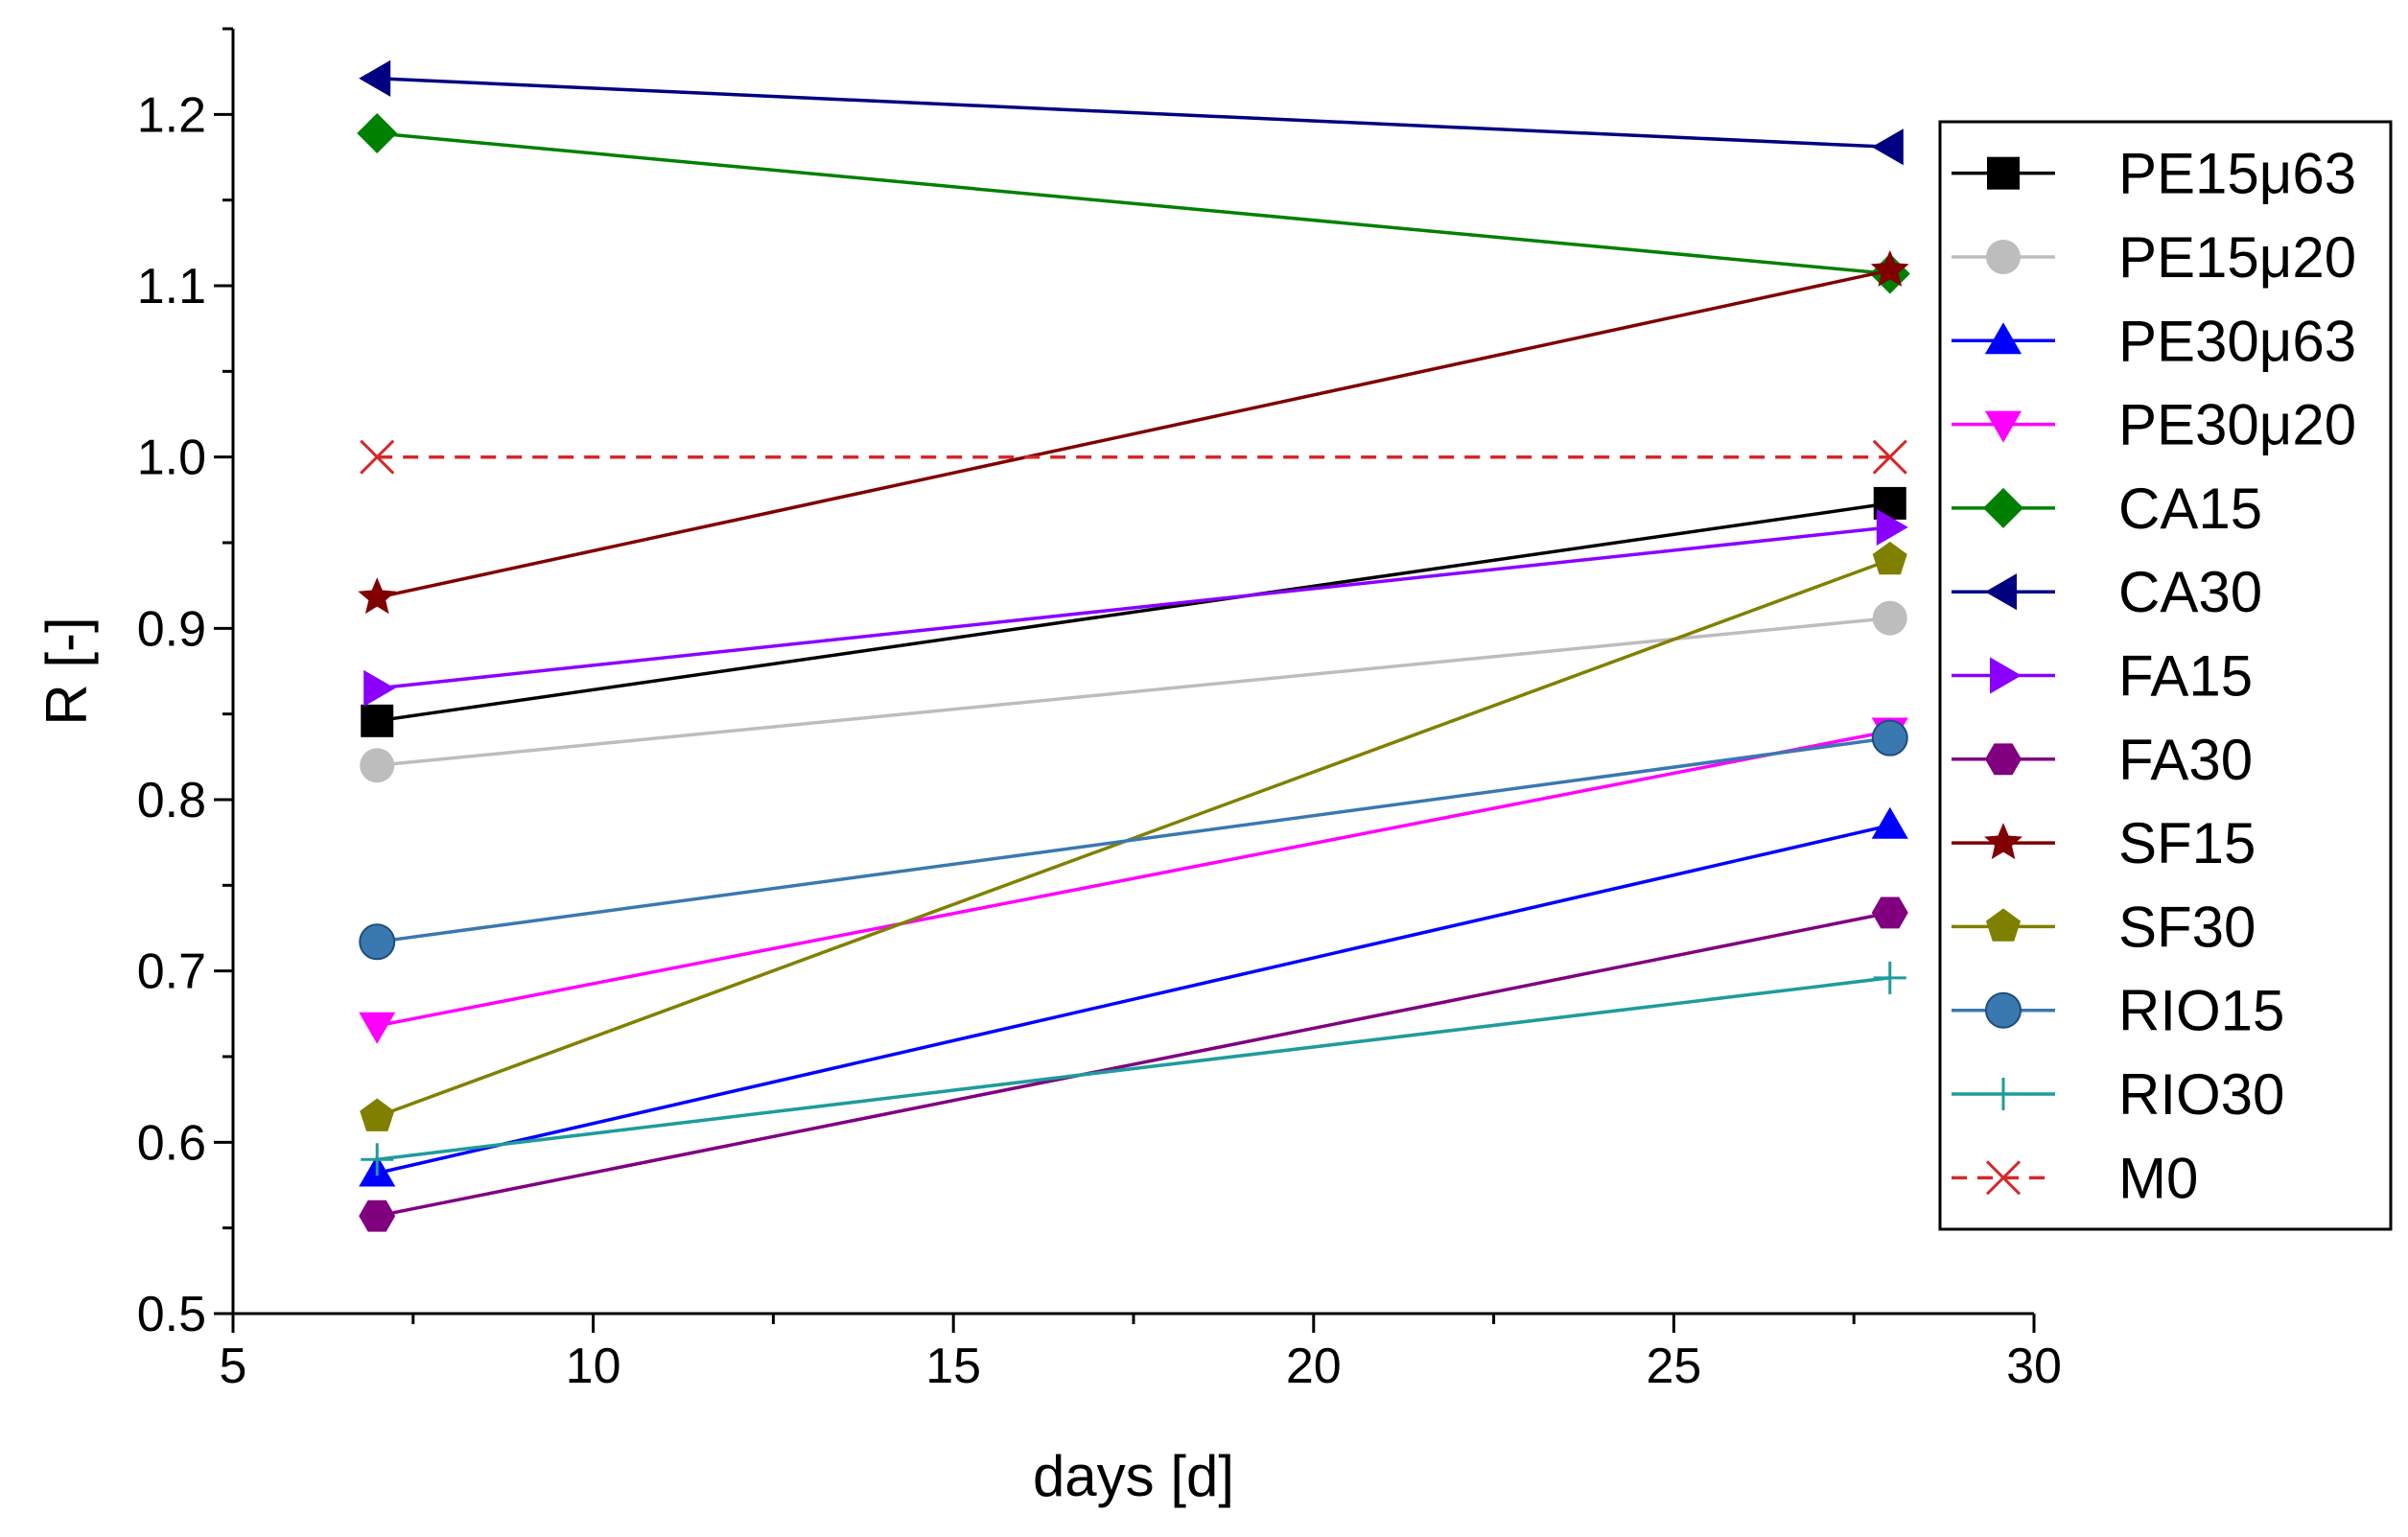 The height and width of the screenshot is (1537, 2408). I want to click on x-tick-label: 10, so click(593, 1367).